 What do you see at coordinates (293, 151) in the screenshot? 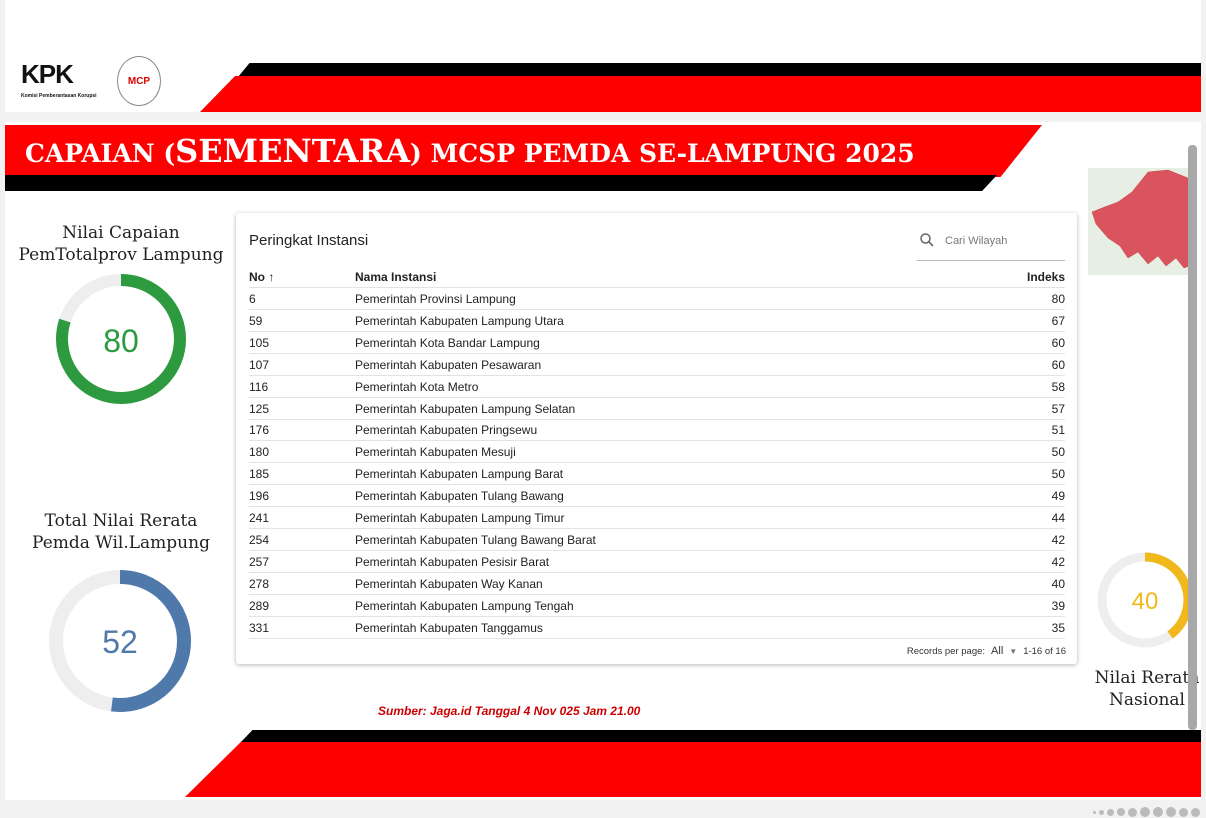
I see `page-title-big: SEMENTARA` at bounding box center [293, 151].